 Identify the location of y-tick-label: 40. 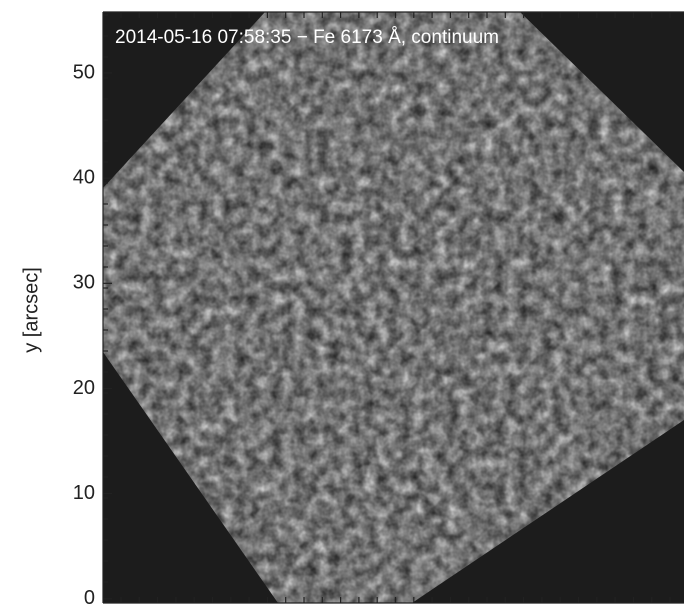
(84, 177).